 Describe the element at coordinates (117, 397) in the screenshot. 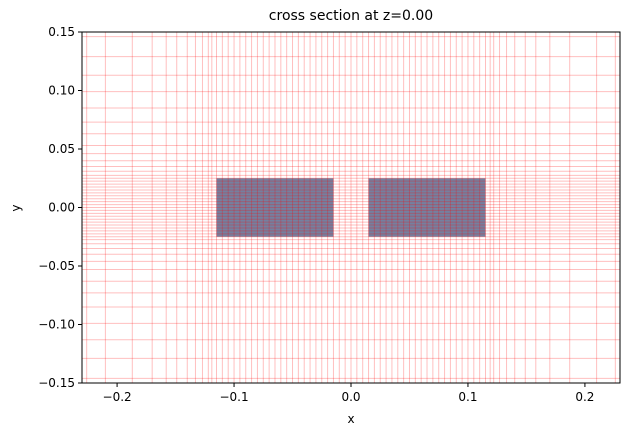

I see `x-tick-label: −0.2` at that location.